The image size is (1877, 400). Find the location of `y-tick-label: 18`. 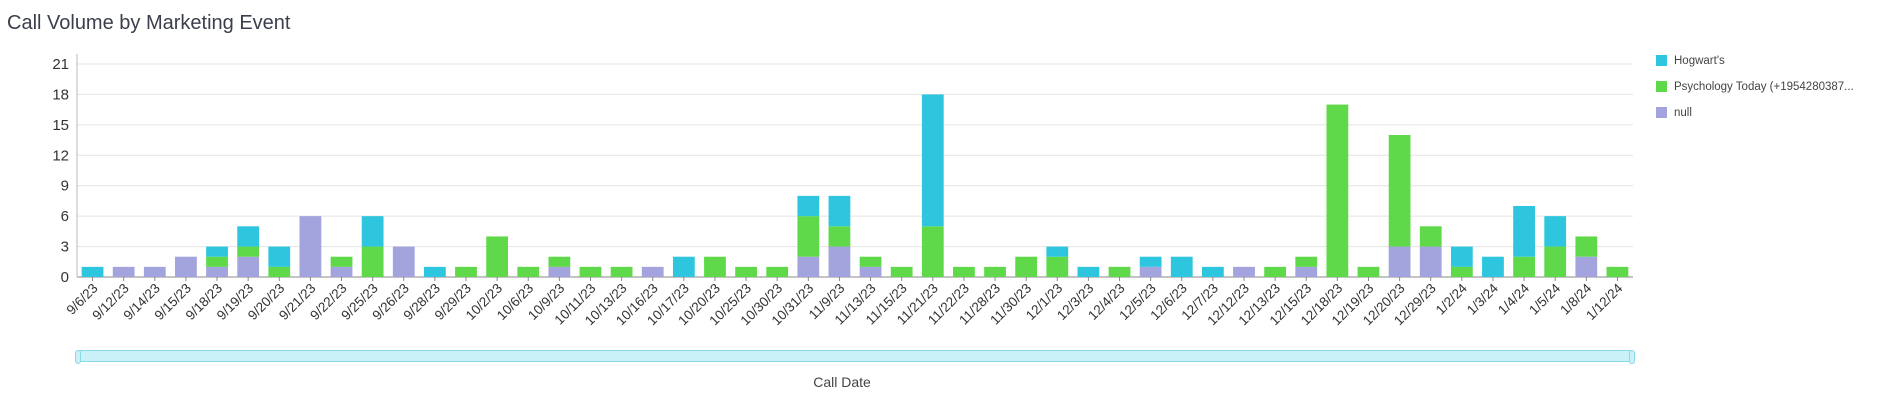

y-tick-label: 18 is located at coordinates (60, 94).